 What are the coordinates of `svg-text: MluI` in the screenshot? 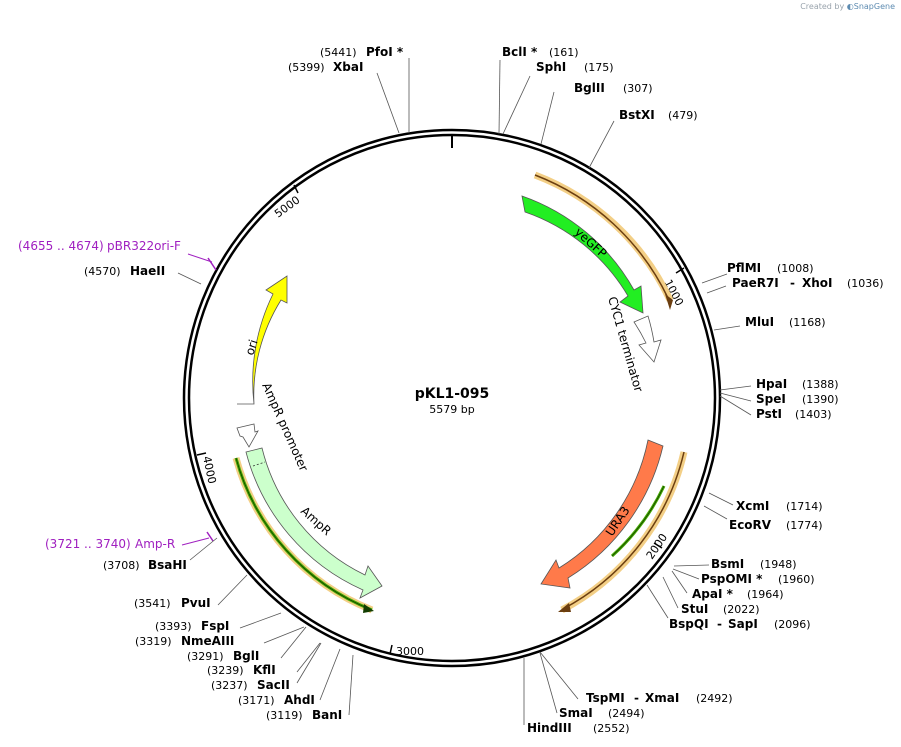 It's located at (759, 322).